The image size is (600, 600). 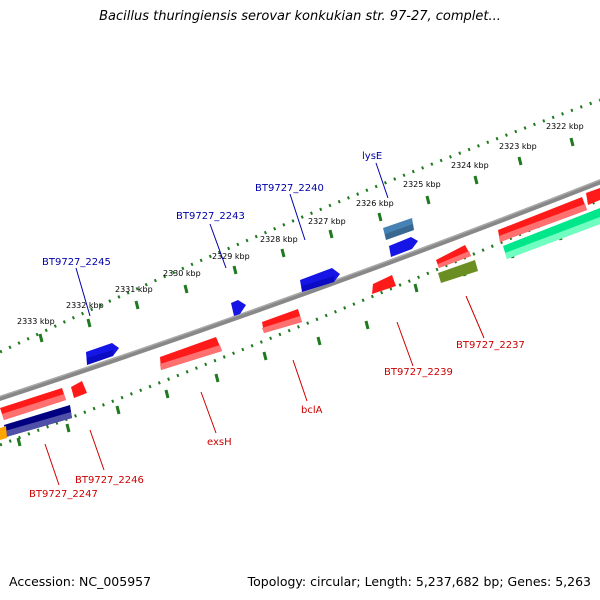 What do you see at coordinates (289, 188) in the screenshot?
I see `label-bt2240: BT9727_2240` at bounding box center [289, 188].